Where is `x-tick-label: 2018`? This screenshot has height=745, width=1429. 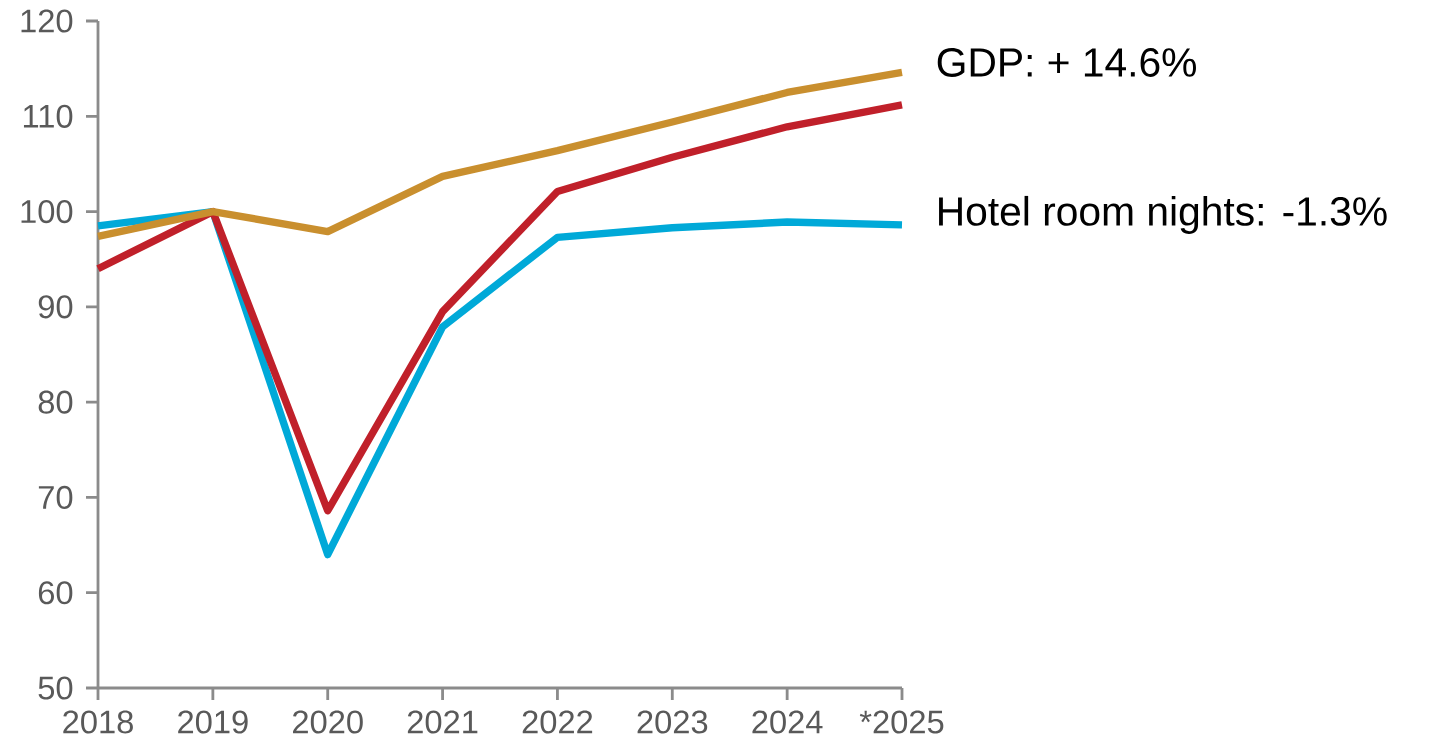
x-tick-label: 2018 is located at coordinates (98, 722).